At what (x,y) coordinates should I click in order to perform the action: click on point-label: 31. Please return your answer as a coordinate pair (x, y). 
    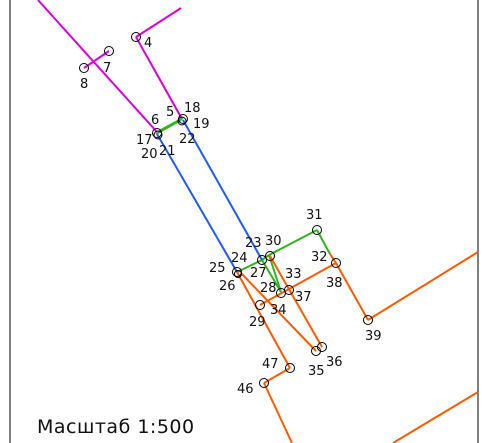
    Looking at the image, I should click on (314, 215).